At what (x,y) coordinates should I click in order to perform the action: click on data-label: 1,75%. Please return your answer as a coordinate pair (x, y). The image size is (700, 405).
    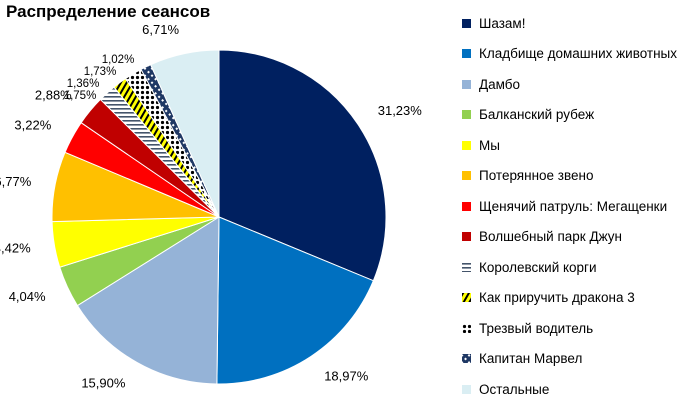
    Looking at the image, I should click on (80, 96).